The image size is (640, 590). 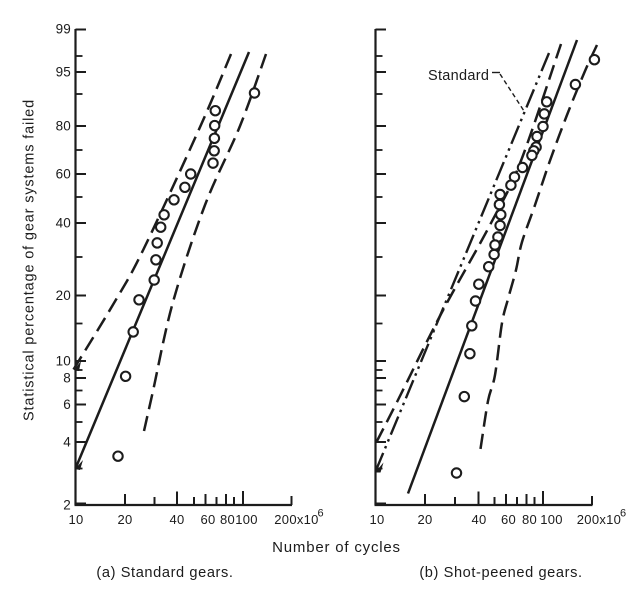 What do you see at coordinates (67, 378) in the screenshot?
I see `svg-text: 8` at bounding box center [67, 378].